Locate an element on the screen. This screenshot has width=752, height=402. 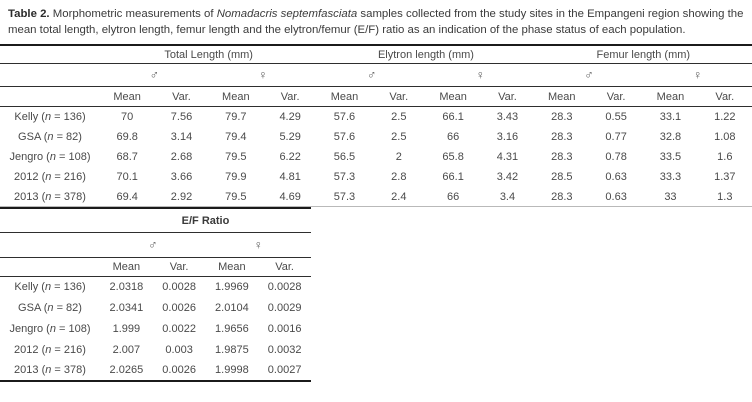
row-label: Jengro (n = 108) is located at coordinates (50, 156).